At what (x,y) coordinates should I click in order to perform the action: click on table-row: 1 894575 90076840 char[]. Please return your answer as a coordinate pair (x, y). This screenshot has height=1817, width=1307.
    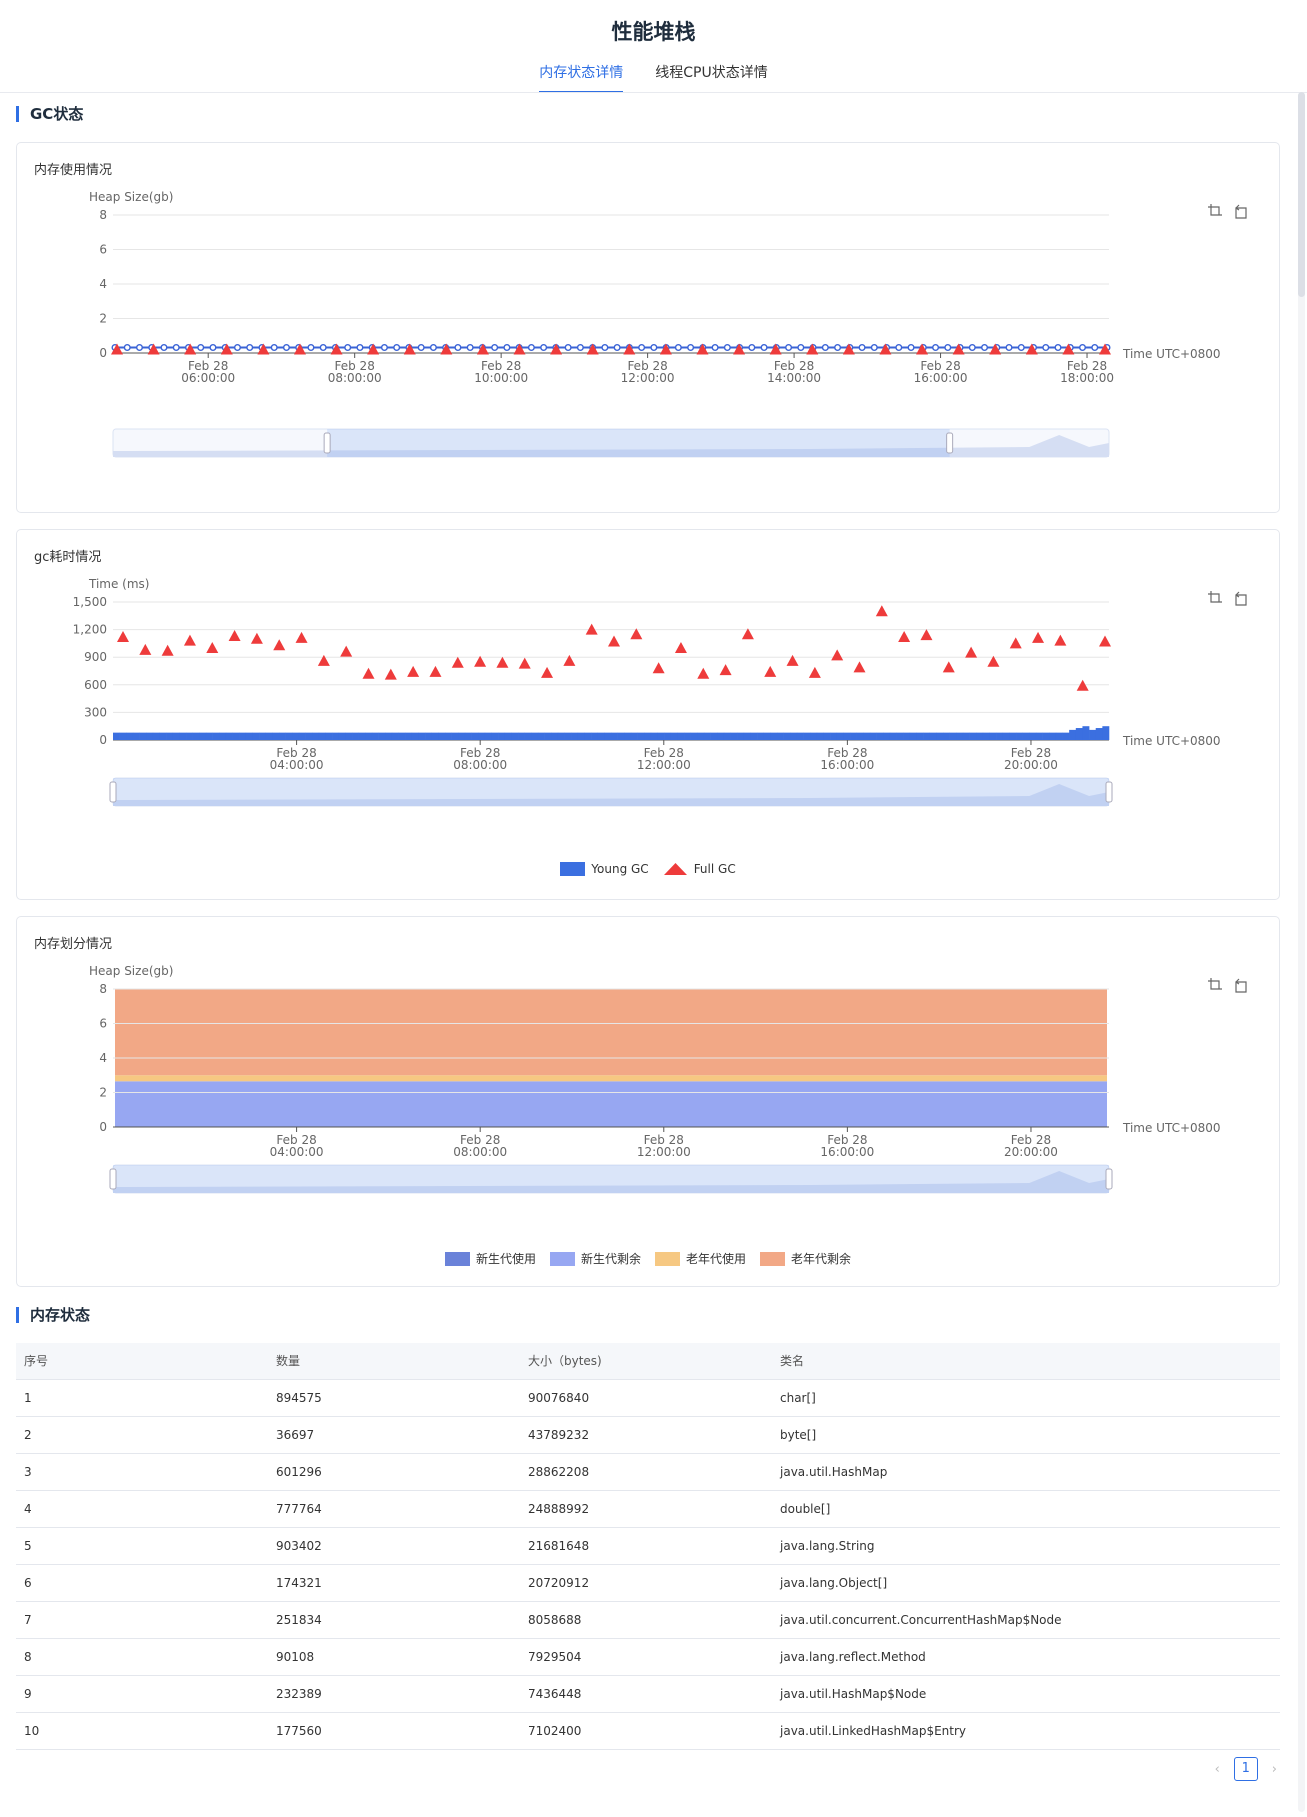
    Looking at the image, I should click on (648, 1398).